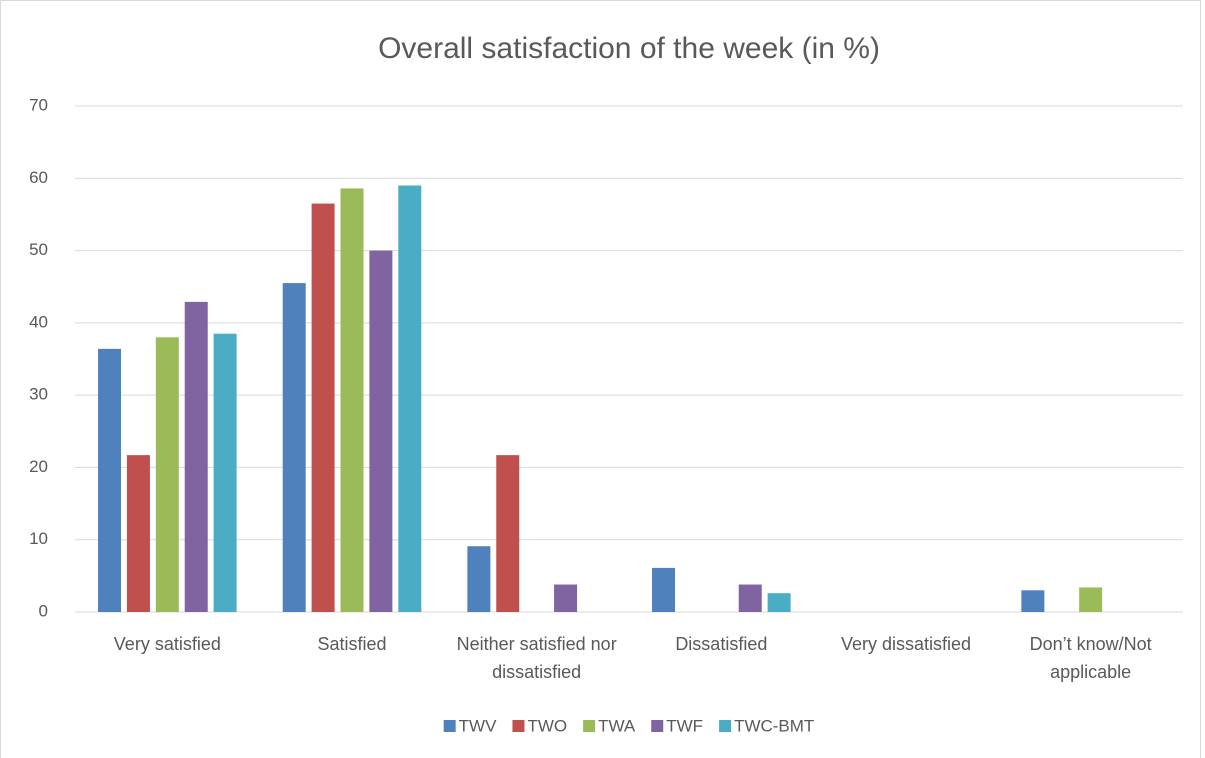  What do you see at coordinates (352, 644) in the screenshot?
I see `x-tick-label: Satisfied` at bounding box center [352, 644].